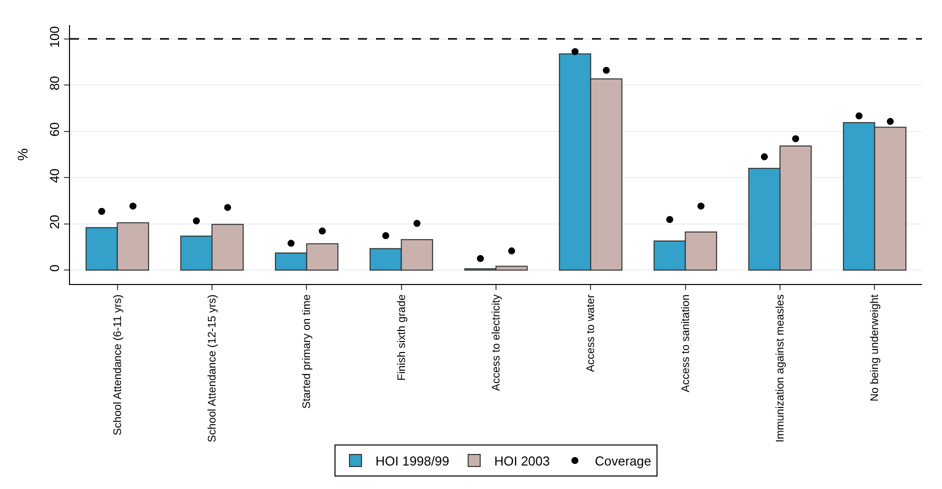 The height and width of the screenshot is (489, 942). Describe the element at coordinates (413, 461) in the screenshot. I see `legend-label: HOI 1998/99` at that location.